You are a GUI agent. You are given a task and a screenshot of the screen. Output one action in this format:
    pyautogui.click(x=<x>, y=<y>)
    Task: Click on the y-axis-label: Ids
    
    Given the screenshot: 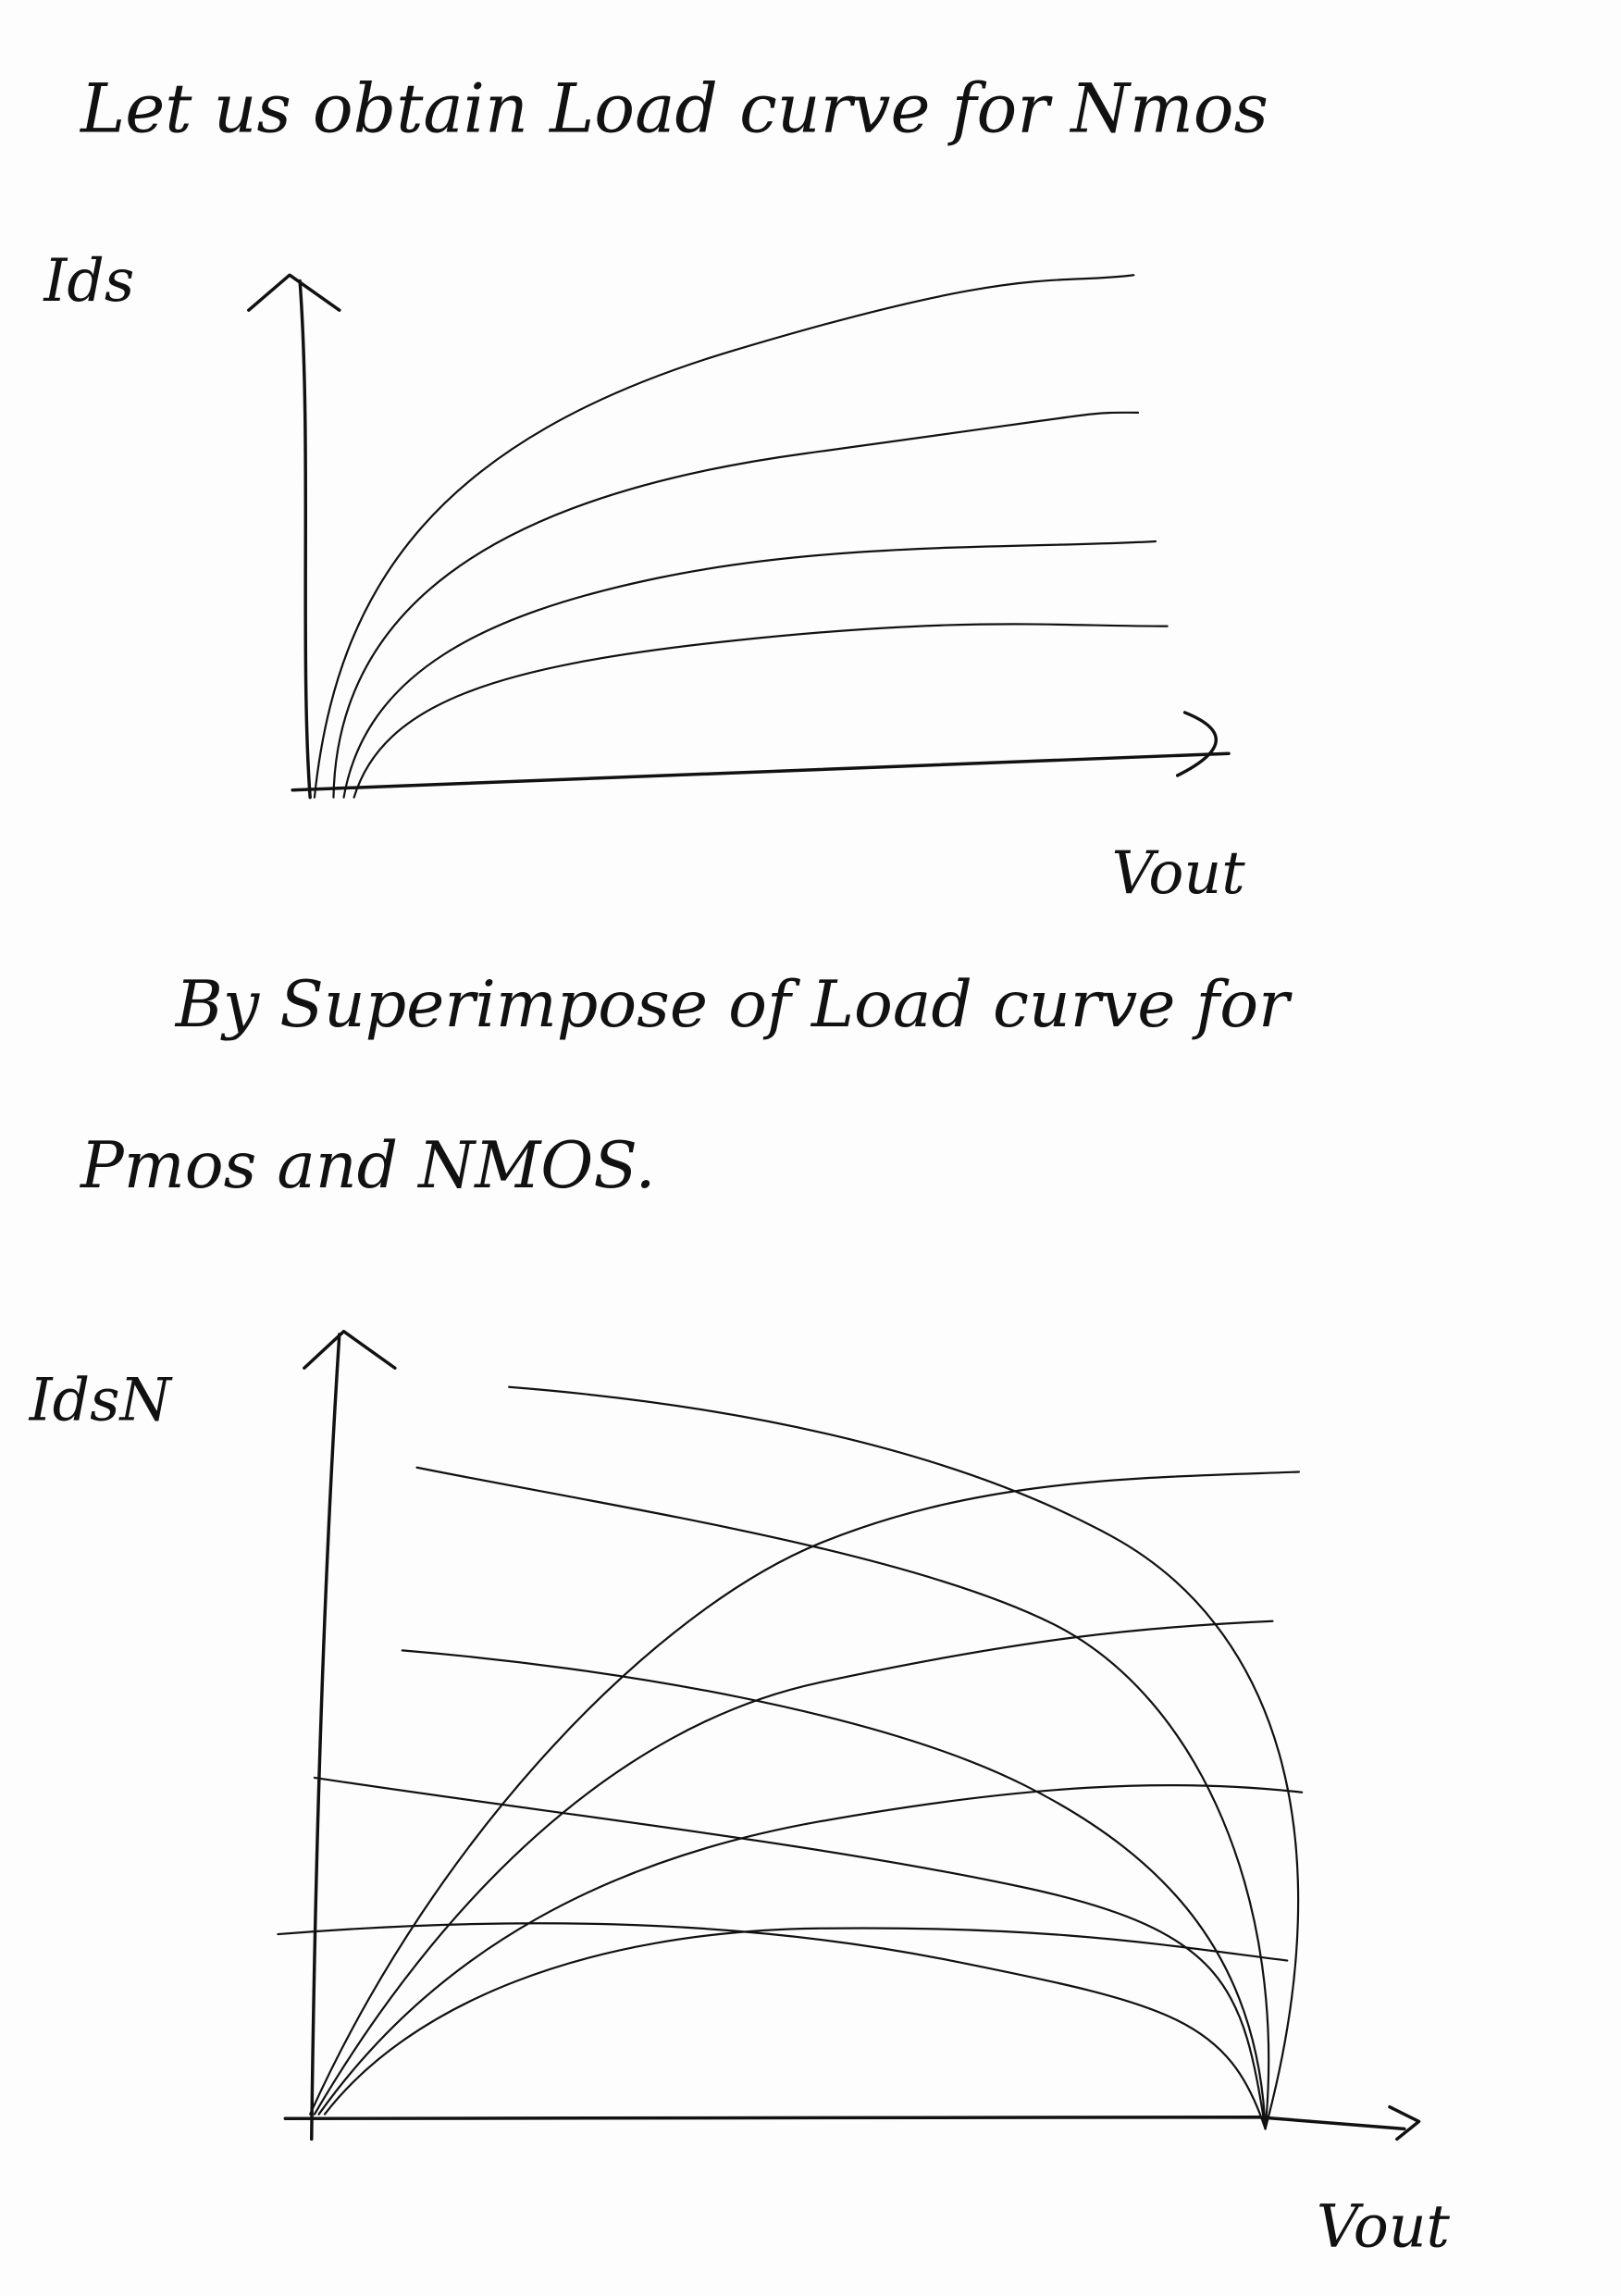 What is the action you would take?
    pyautogui.click(x=89, y=281)
    